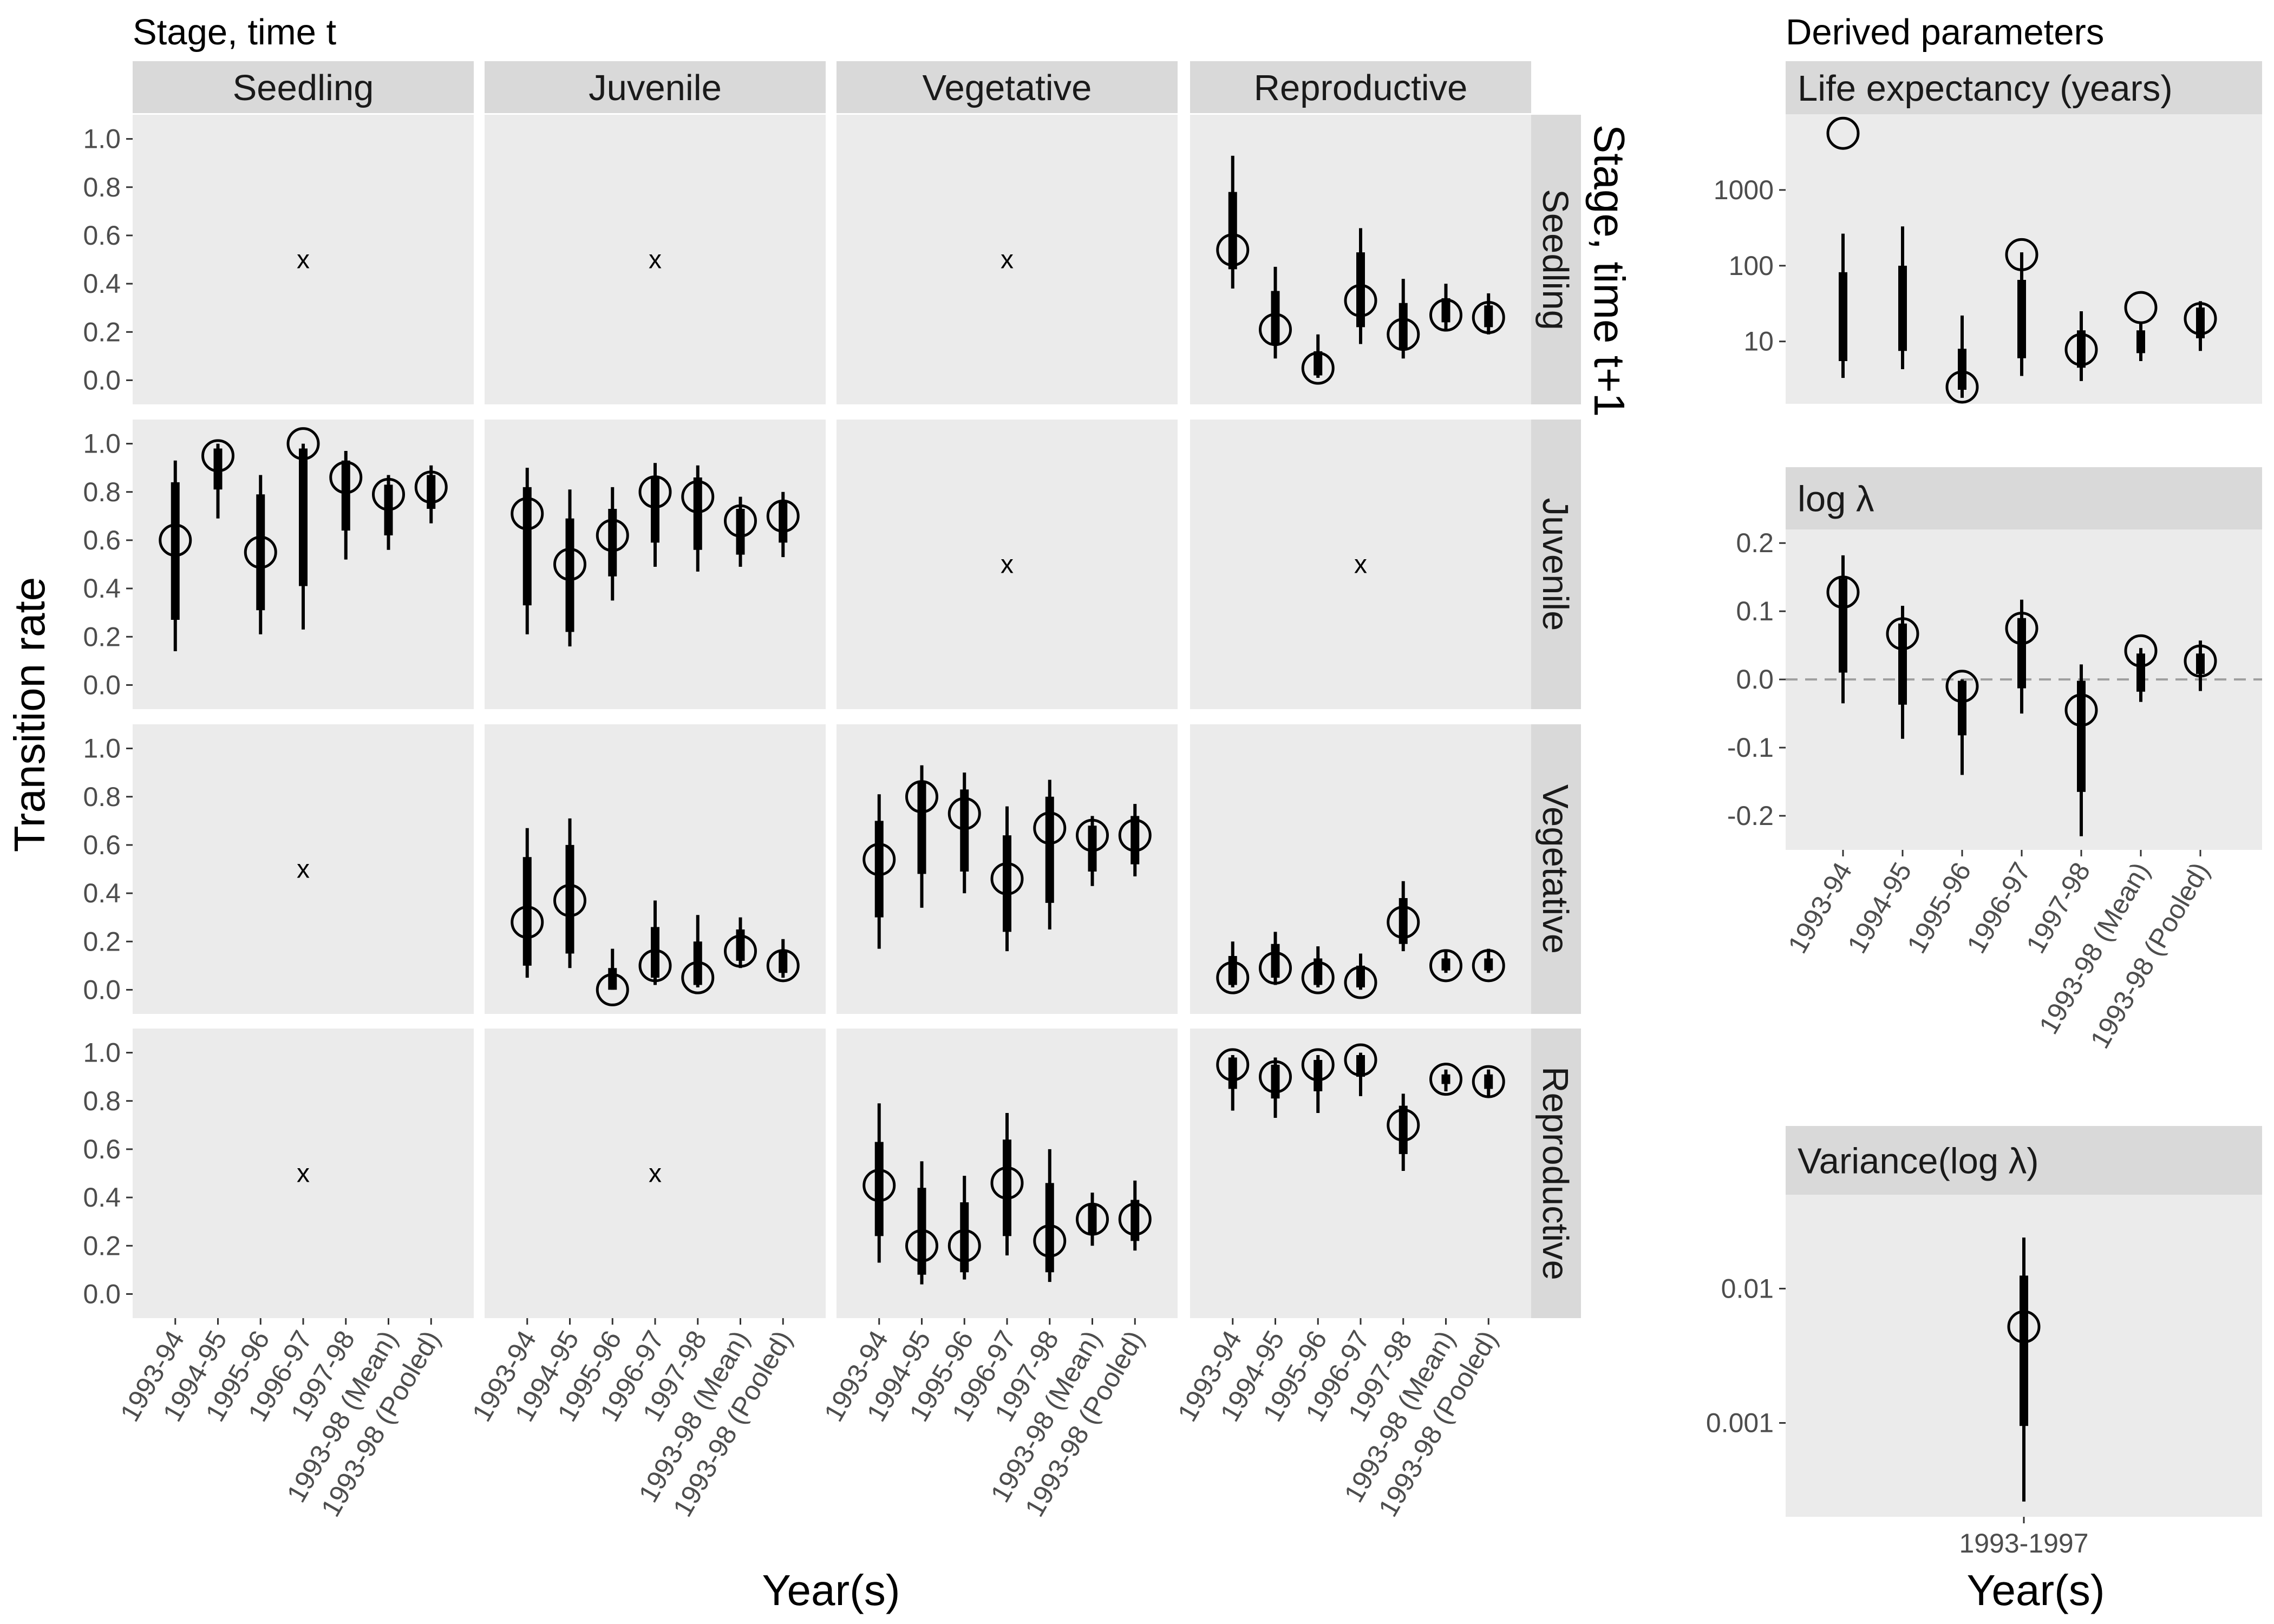 The height and width of the screenshot is (1624, 2274). What do you see at coordinates (1093, 835) in the screenshot?
I see `estimate-point-vegetative-vegetative-1993-98-mean` at bounding box center [1093, 835].